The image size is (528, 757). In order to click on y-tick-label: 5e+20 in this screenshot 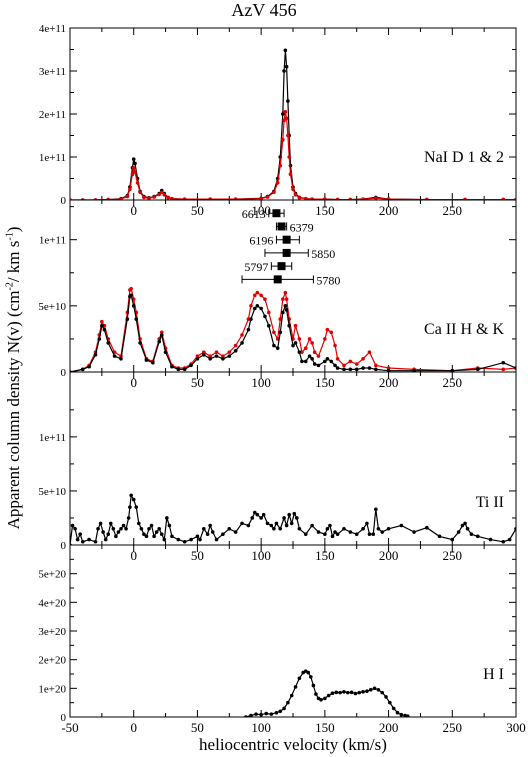, I will do `click(52, 575)`.